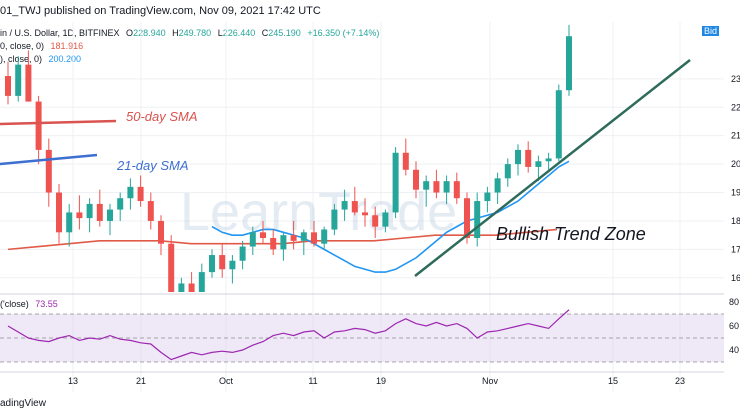 This screenshot has height=416, width=740. I want to click on time-tick-label-1: 21, so click(141, 381).